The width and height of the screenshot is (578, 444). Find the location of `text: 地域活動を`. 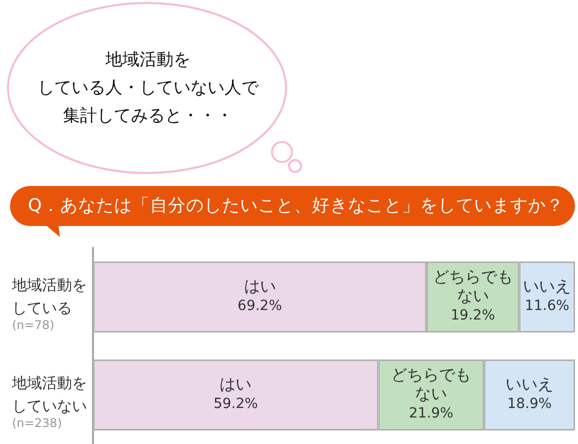

text: 地域活動を is located at coordinates (148, 60).